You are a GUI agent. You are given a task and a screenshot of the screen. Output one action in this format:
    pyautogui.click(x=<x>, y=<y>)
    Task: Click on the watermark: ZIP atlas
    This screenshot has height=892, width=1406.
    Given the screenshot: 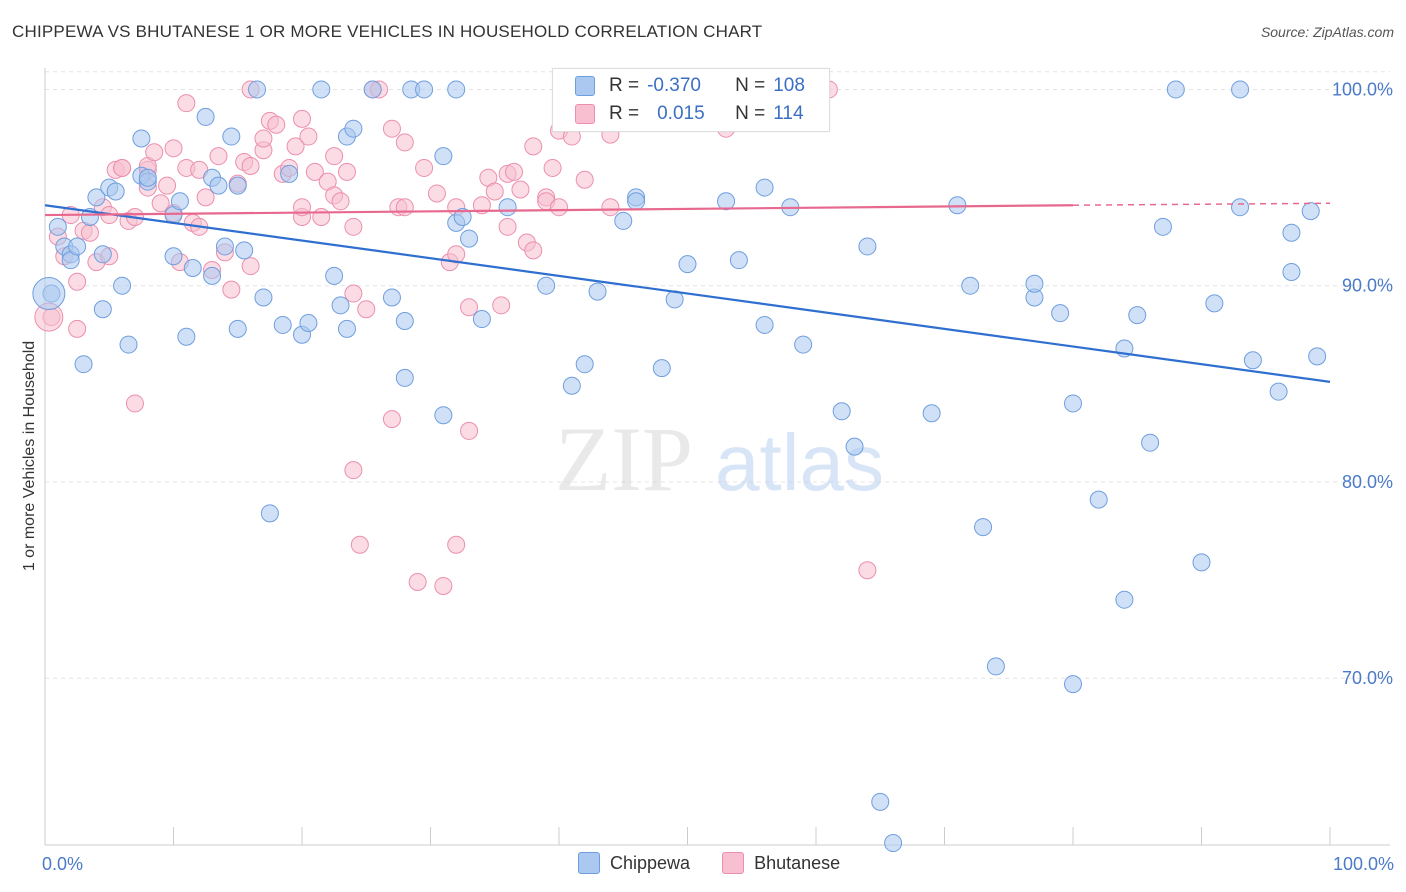 What is the action you would take?
    pyautogui.click(x=719, y=459)
    